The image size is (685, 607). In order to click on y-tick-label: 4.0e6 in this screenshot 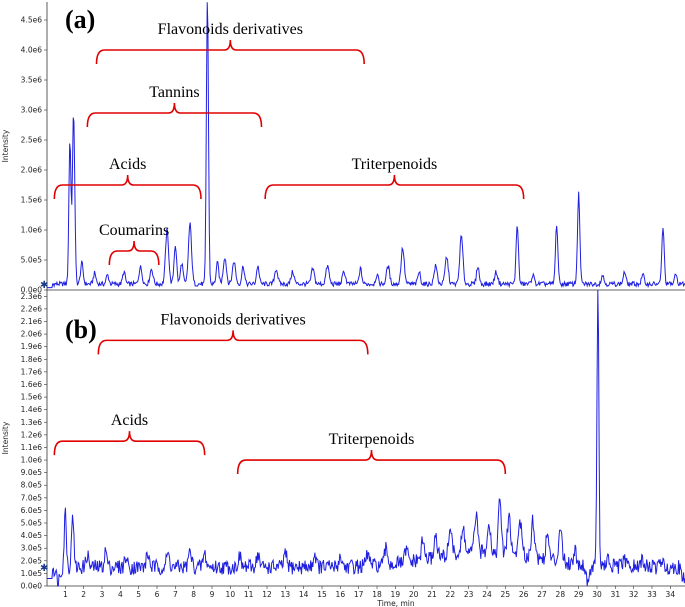, I will do `click(32, 50)`.